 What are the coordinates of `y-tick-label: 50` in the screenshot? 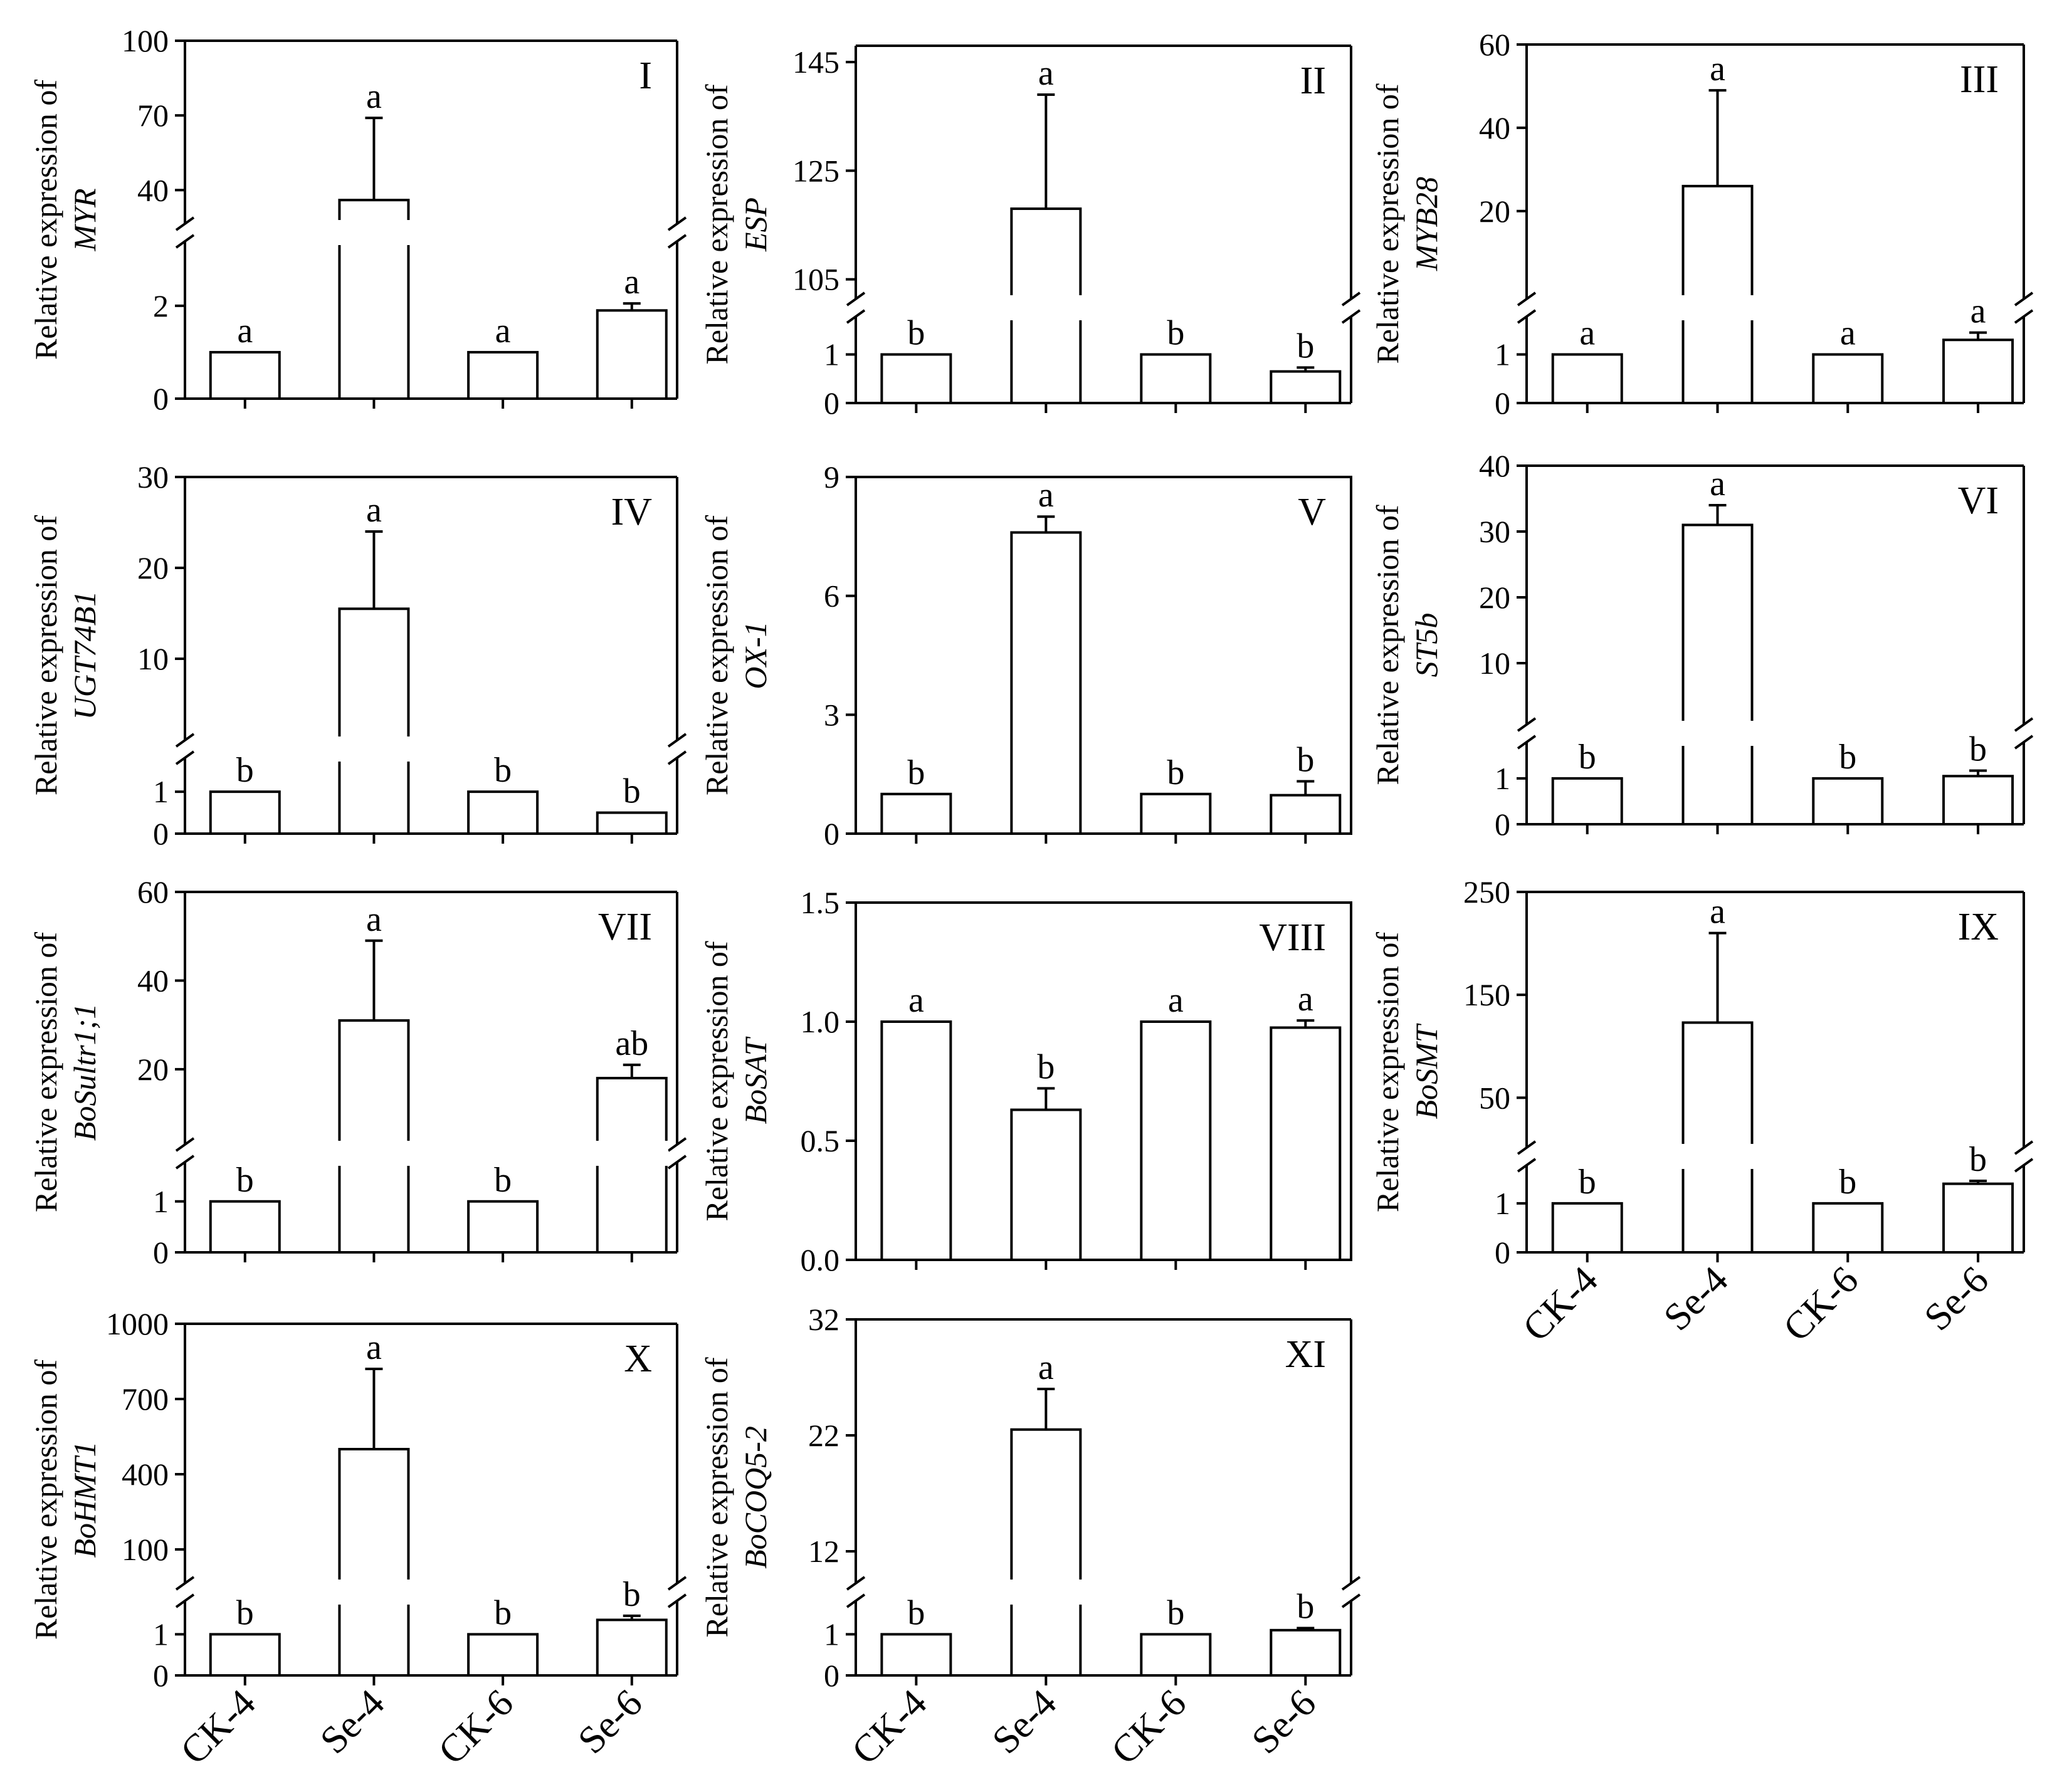 It's located at (1495, 1097).